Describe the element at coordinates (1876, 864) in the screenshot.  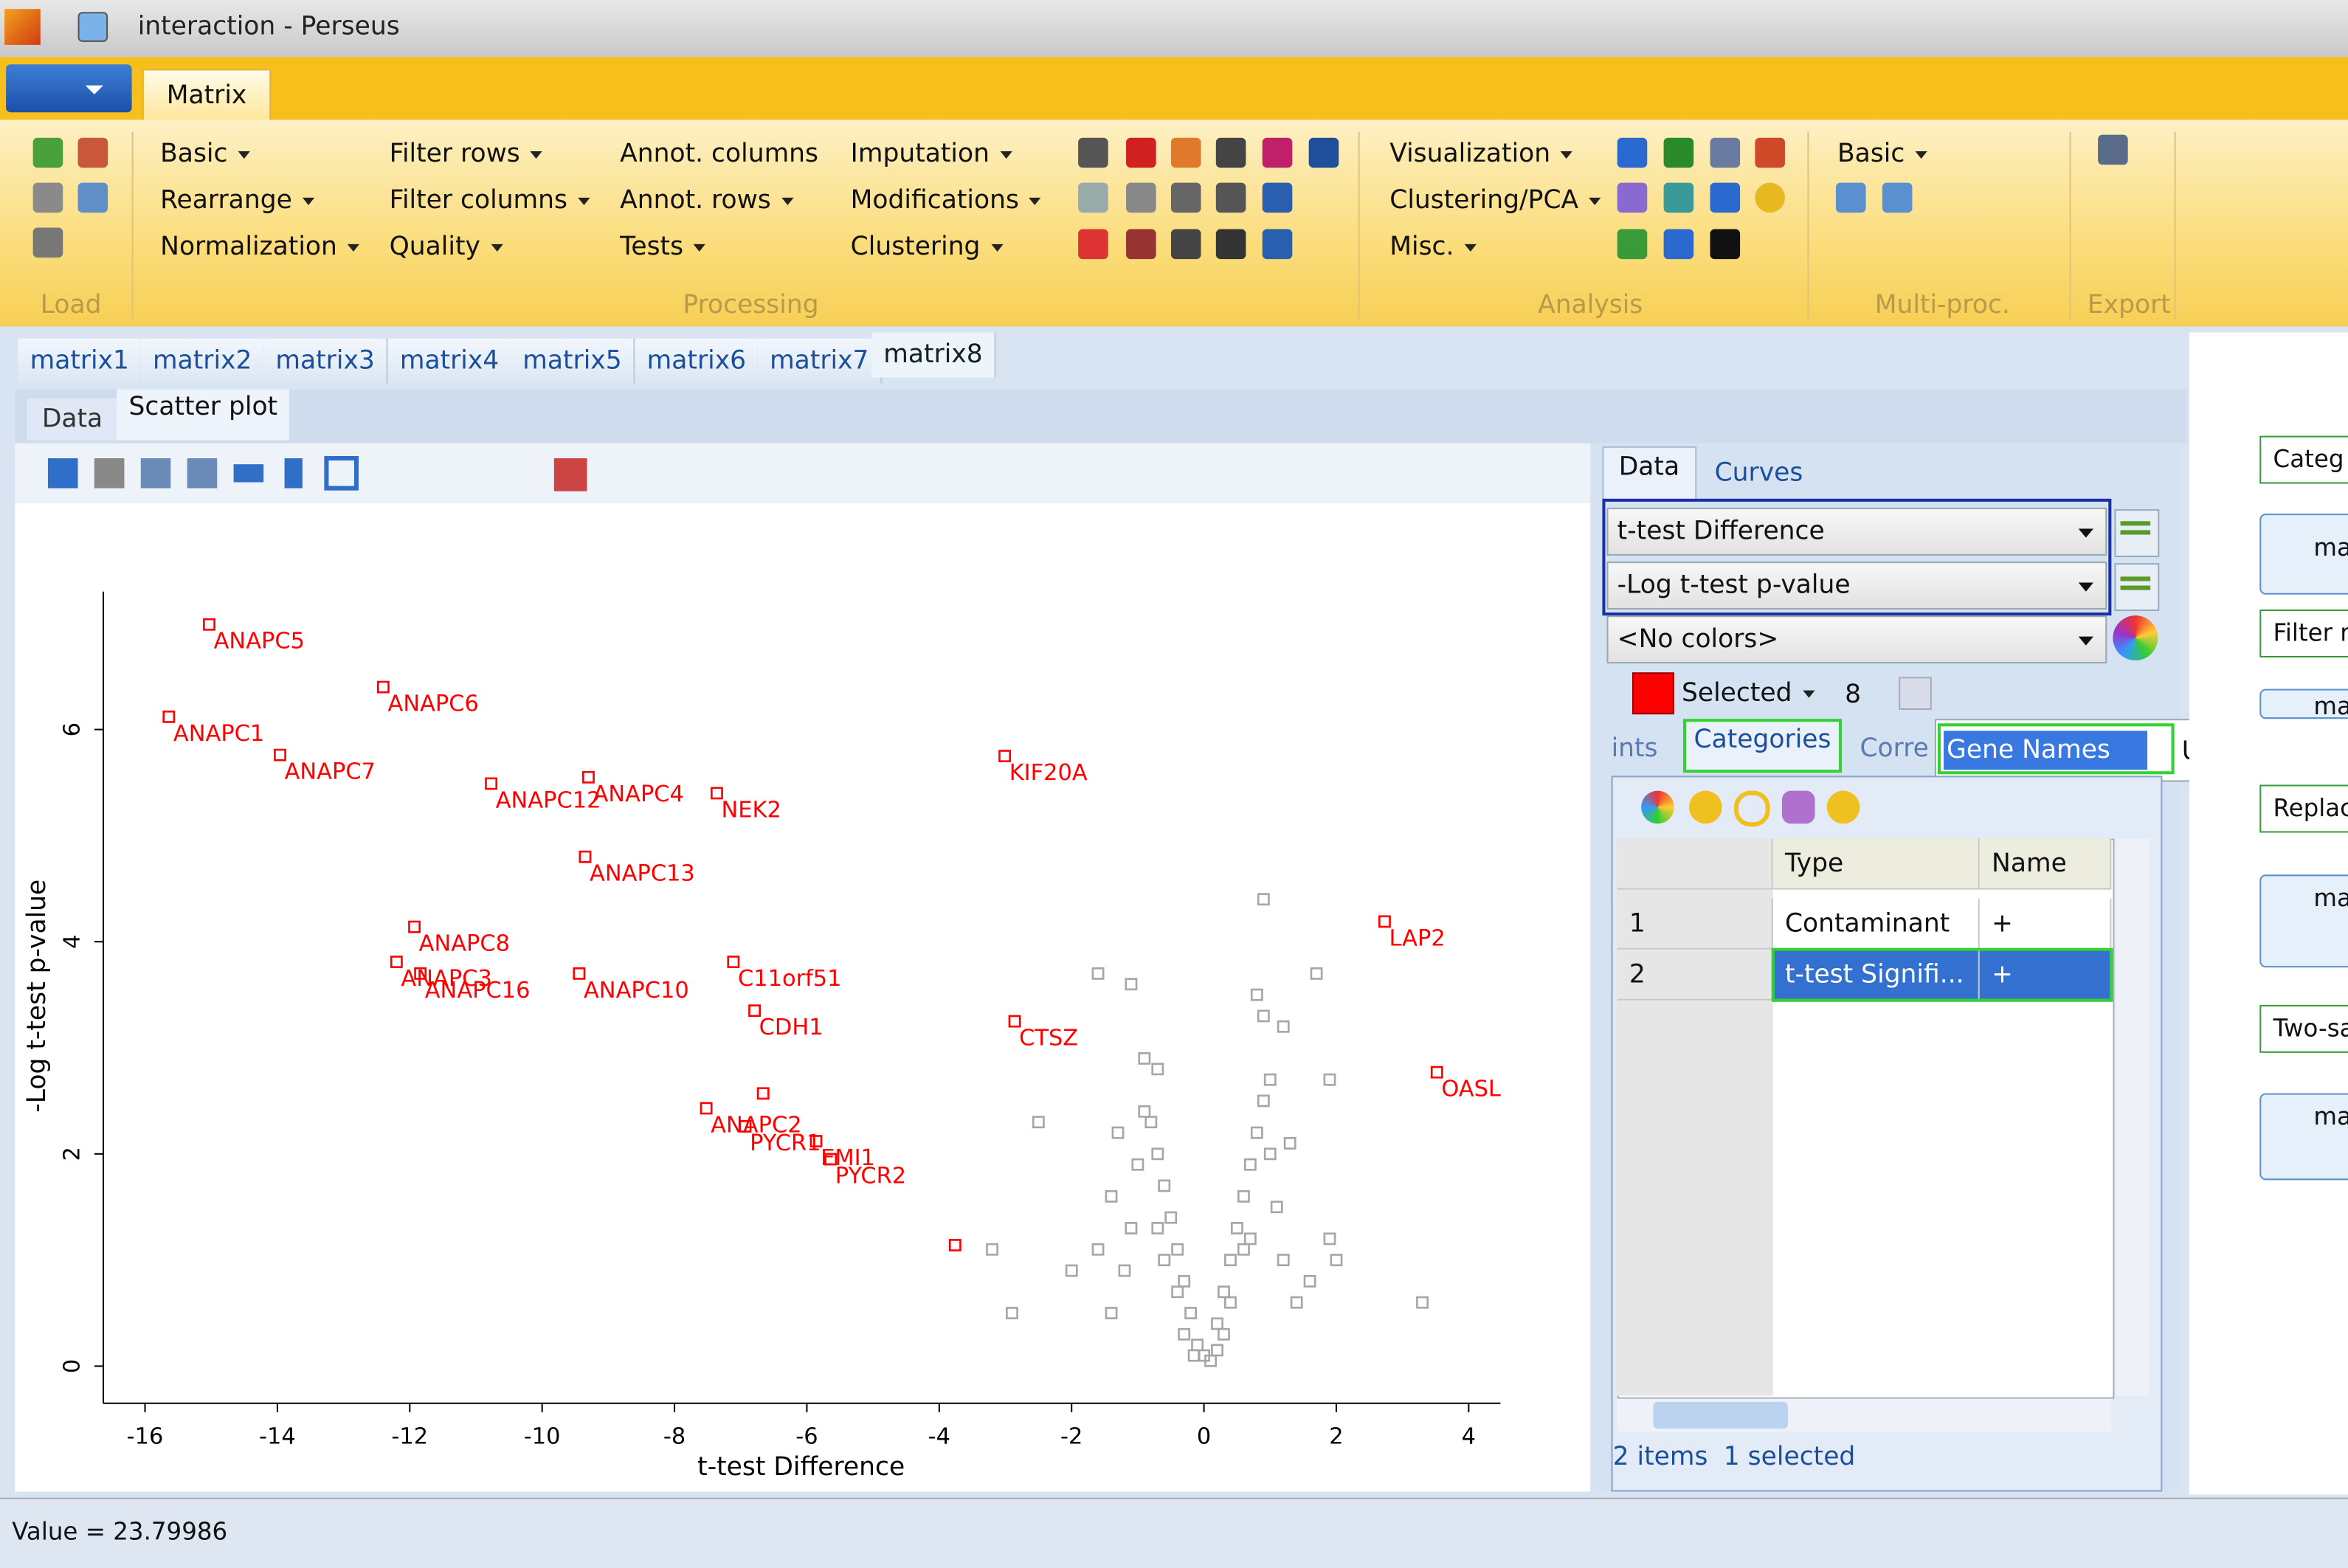
I see `column-header: Type` at that location.